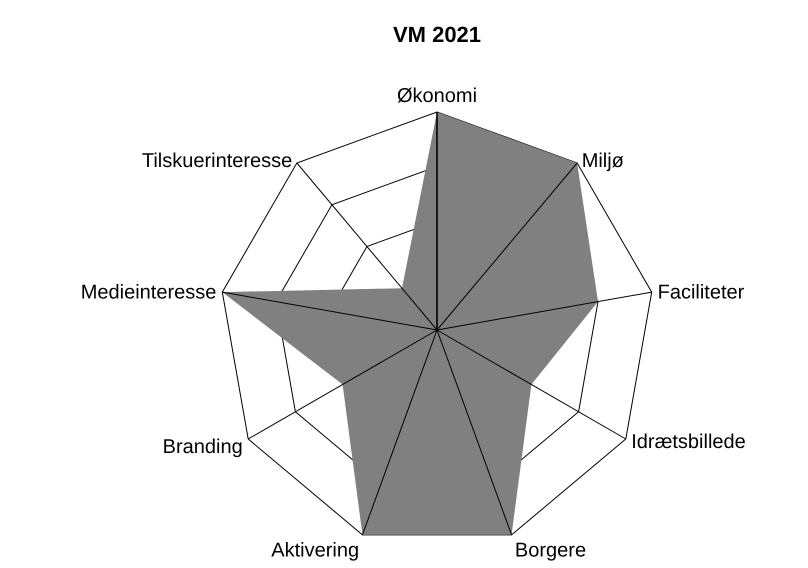 This screenshot has height=568, width=808. I want to click on spoke-label: Medieinteresse, so click(148, 292).